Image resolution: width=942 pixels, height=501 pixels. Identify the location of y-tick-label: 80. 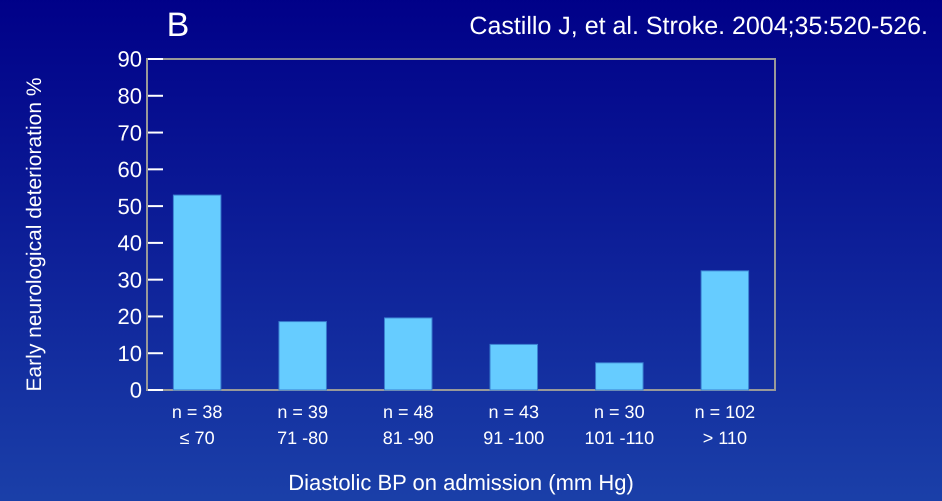
(130, 95).